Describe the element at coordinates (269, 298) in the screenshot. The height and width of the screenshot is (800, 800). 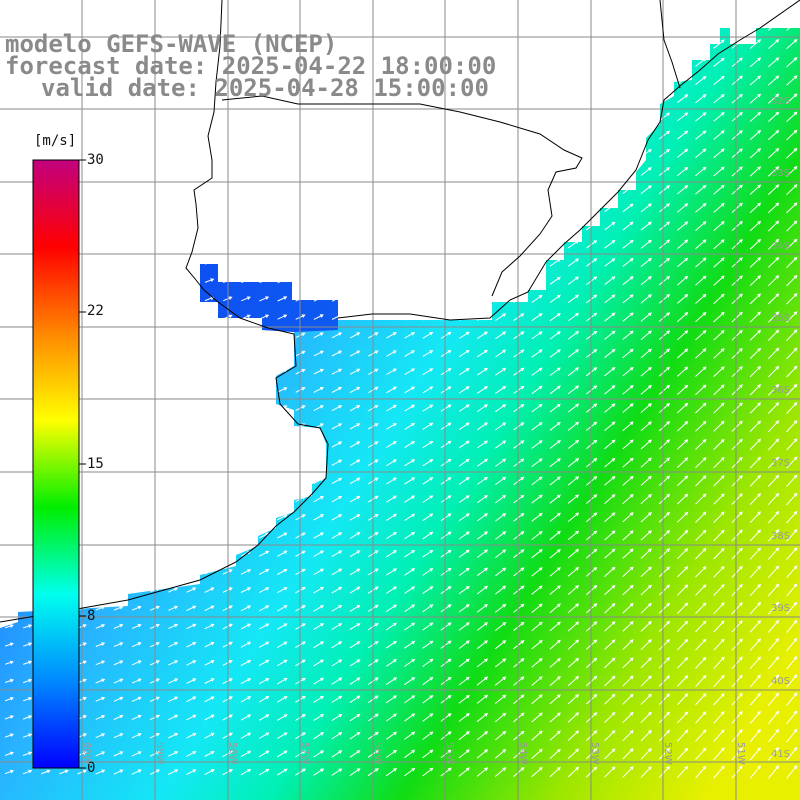
I see `estuary-field` at that location.